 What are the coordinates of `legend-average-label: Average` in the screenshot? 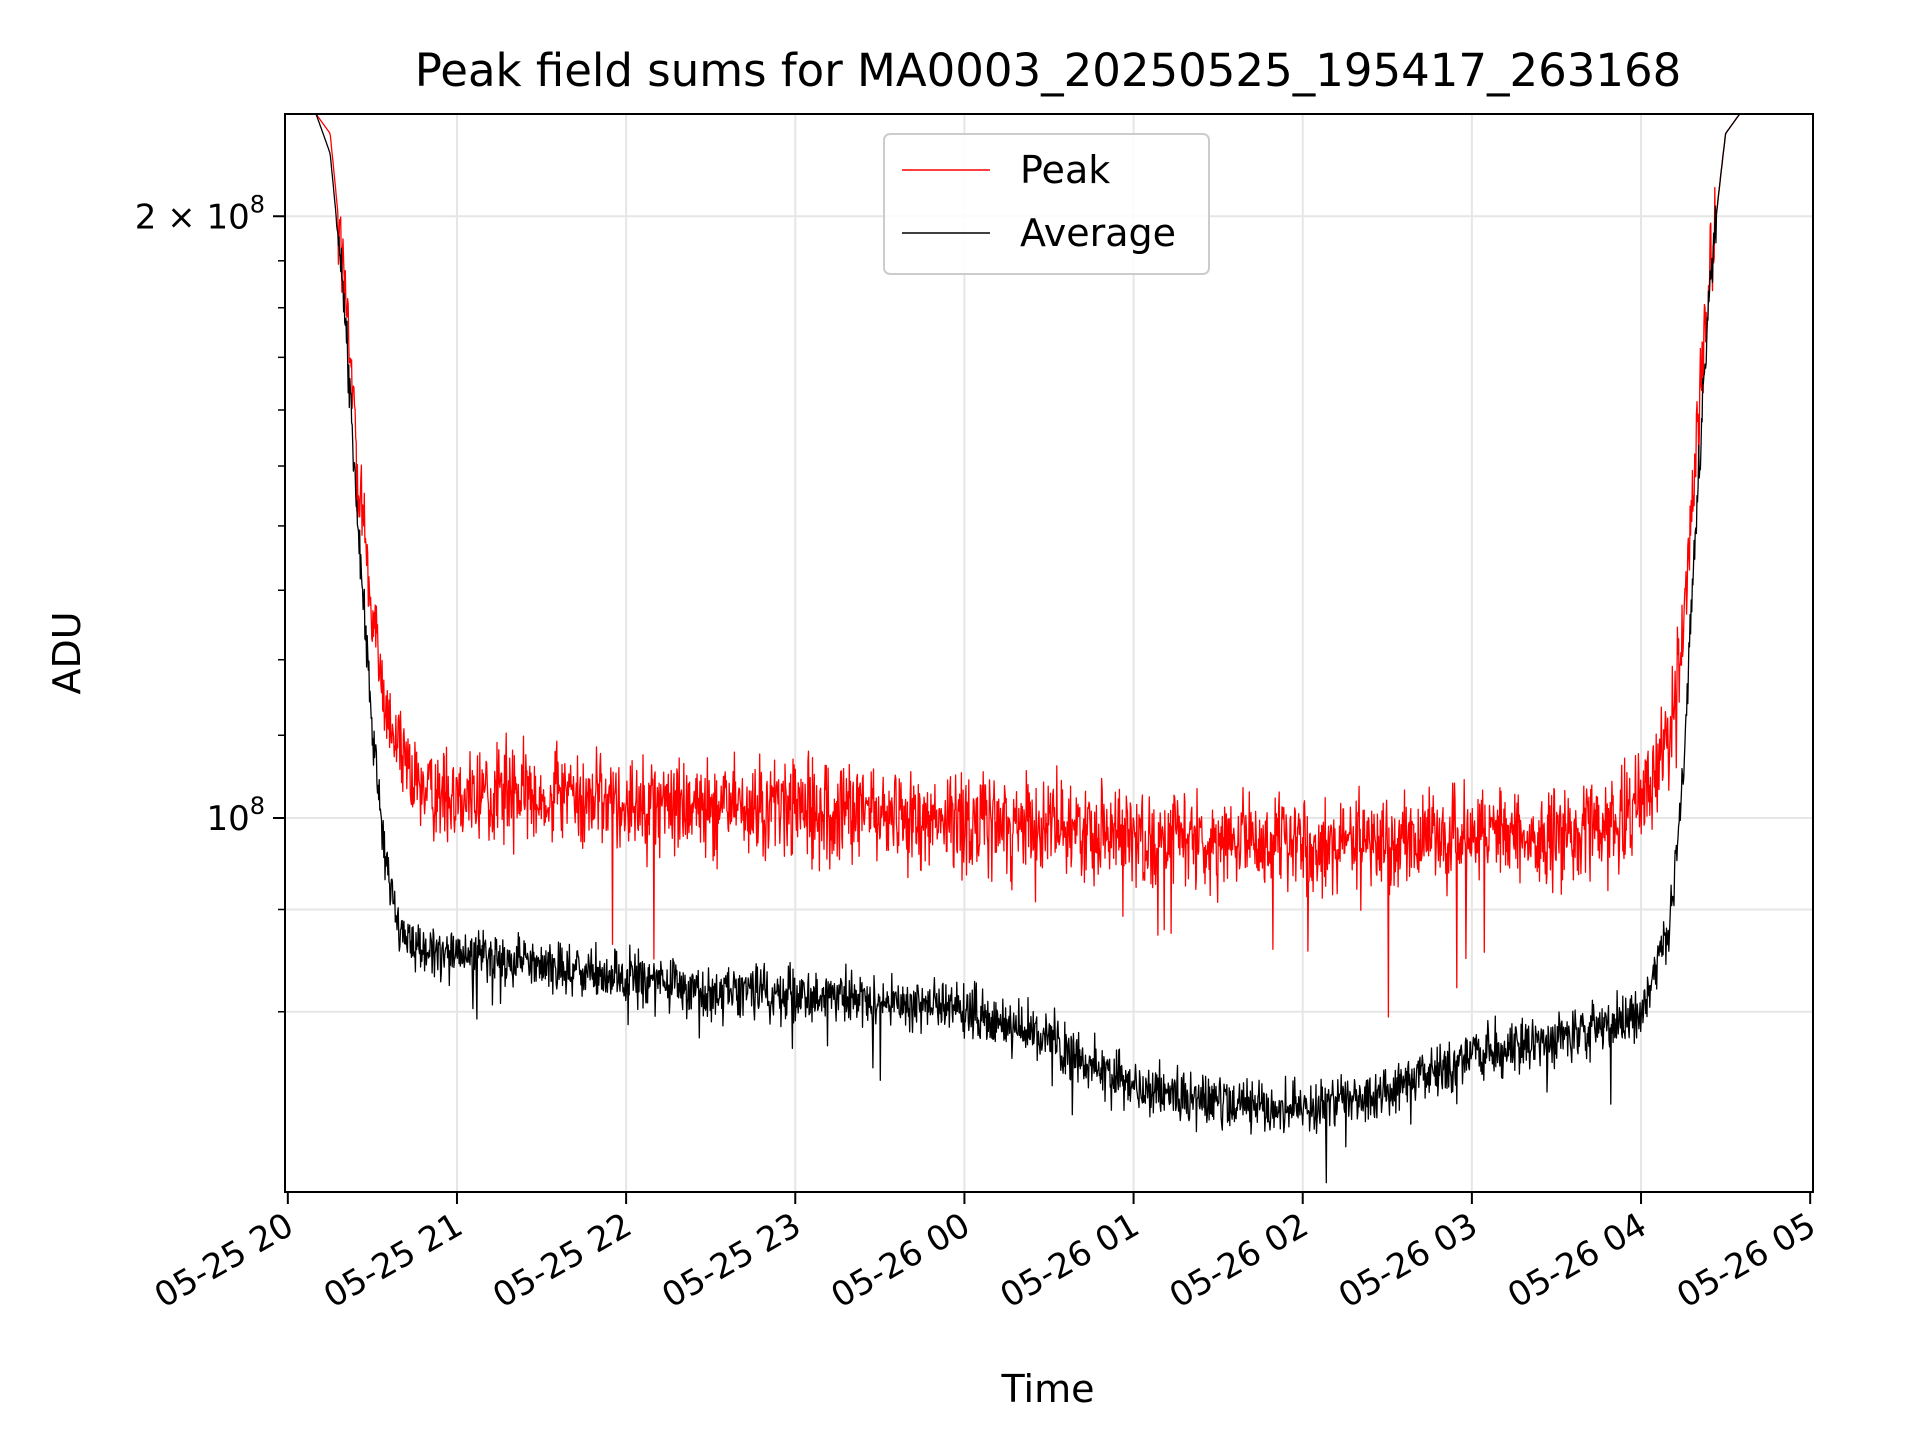 It's located at (1098, 233).